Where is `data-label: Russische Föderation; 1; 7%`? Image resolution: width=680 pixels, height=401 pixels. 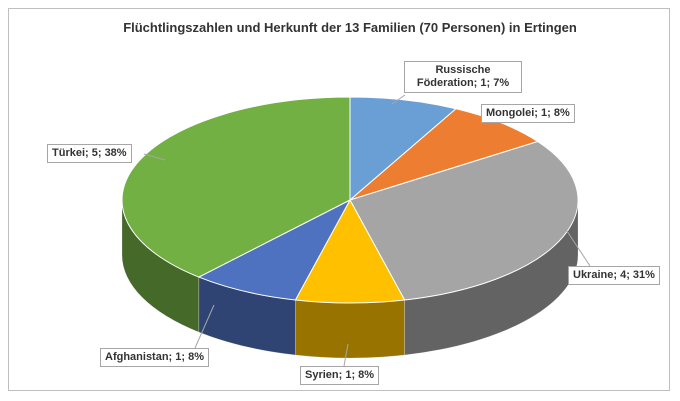
data-label: Russische Föderation; 1; 7% is located at coordinates (463, 77).